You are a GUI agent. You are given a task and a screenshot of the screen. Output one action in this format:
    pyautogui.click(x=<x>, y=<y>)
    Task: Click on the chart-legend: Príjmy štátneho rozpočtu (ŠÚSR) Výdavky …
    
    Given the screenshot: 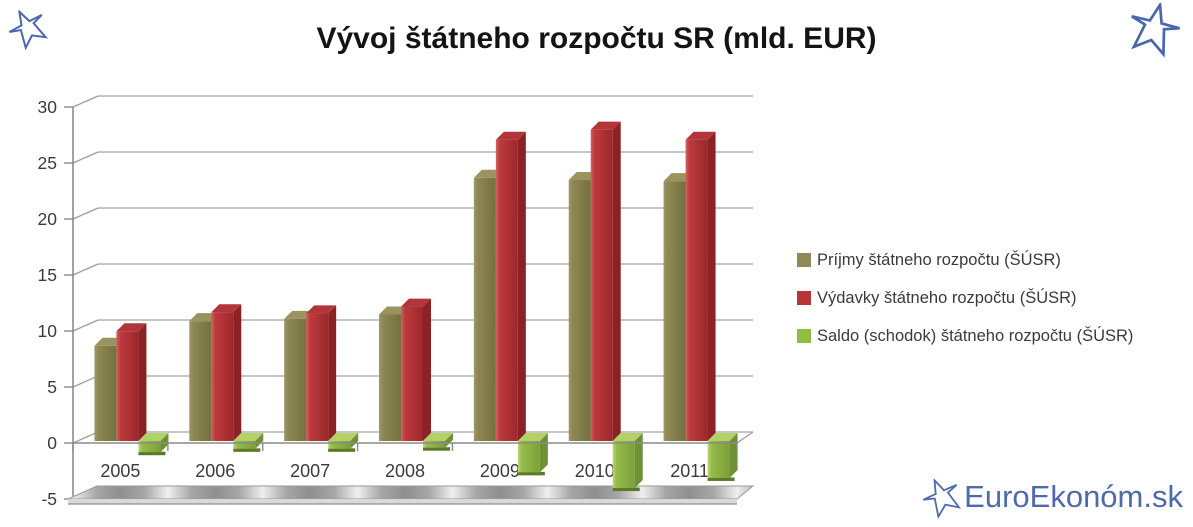 What is the action you would take?
    pyautogui.click(x=965, y=307)
    